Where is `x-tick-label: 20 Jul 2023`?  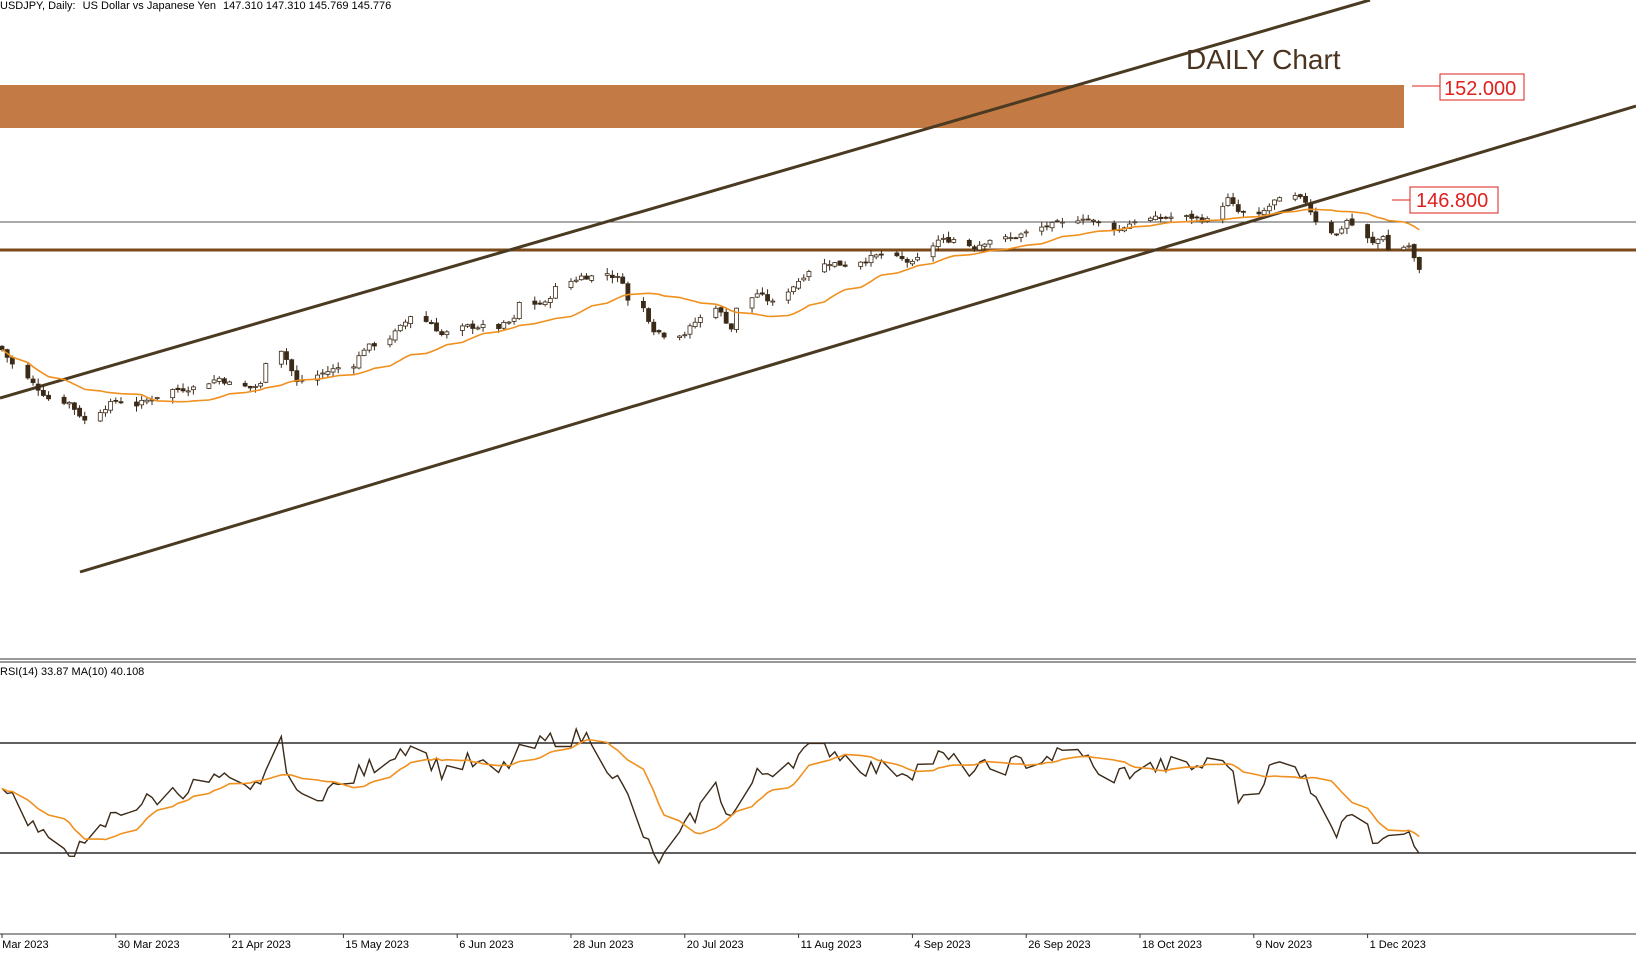 x-tick-label: 20 Jul 2023 is located at coordinates (715, 945).